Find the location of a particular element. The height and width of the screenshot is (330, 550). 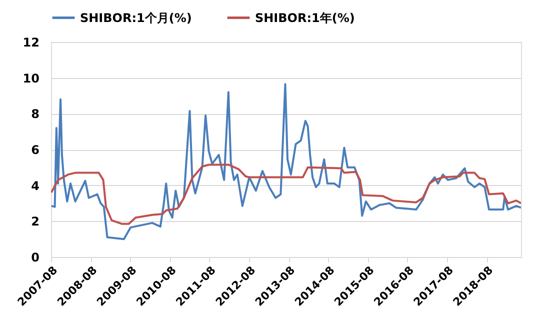

y-tick-label: 4 is located at coordinates (35, 185).